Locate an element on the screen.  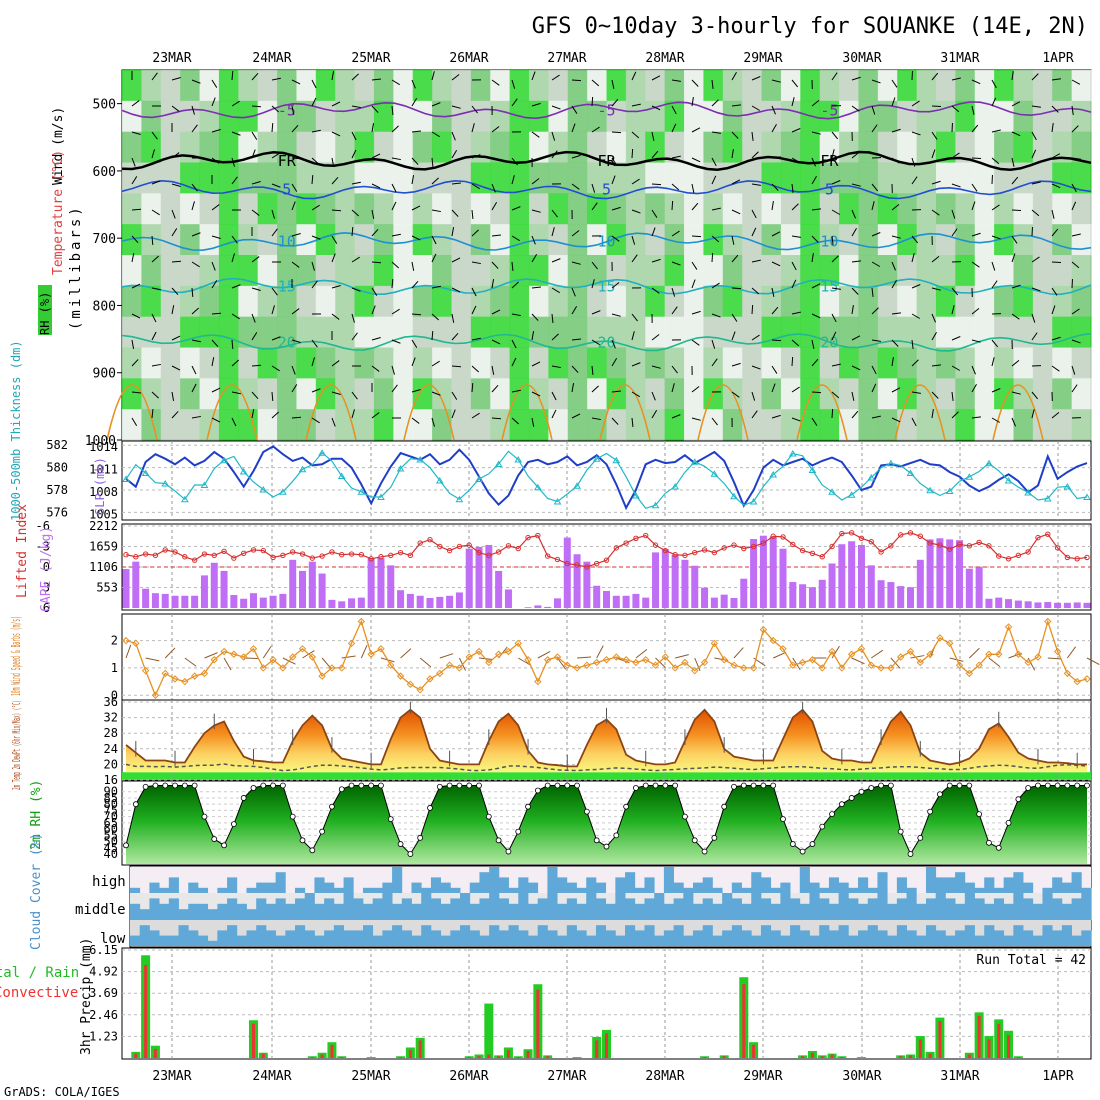
th-tick-left: 576 is located at coordinates (57, 512).